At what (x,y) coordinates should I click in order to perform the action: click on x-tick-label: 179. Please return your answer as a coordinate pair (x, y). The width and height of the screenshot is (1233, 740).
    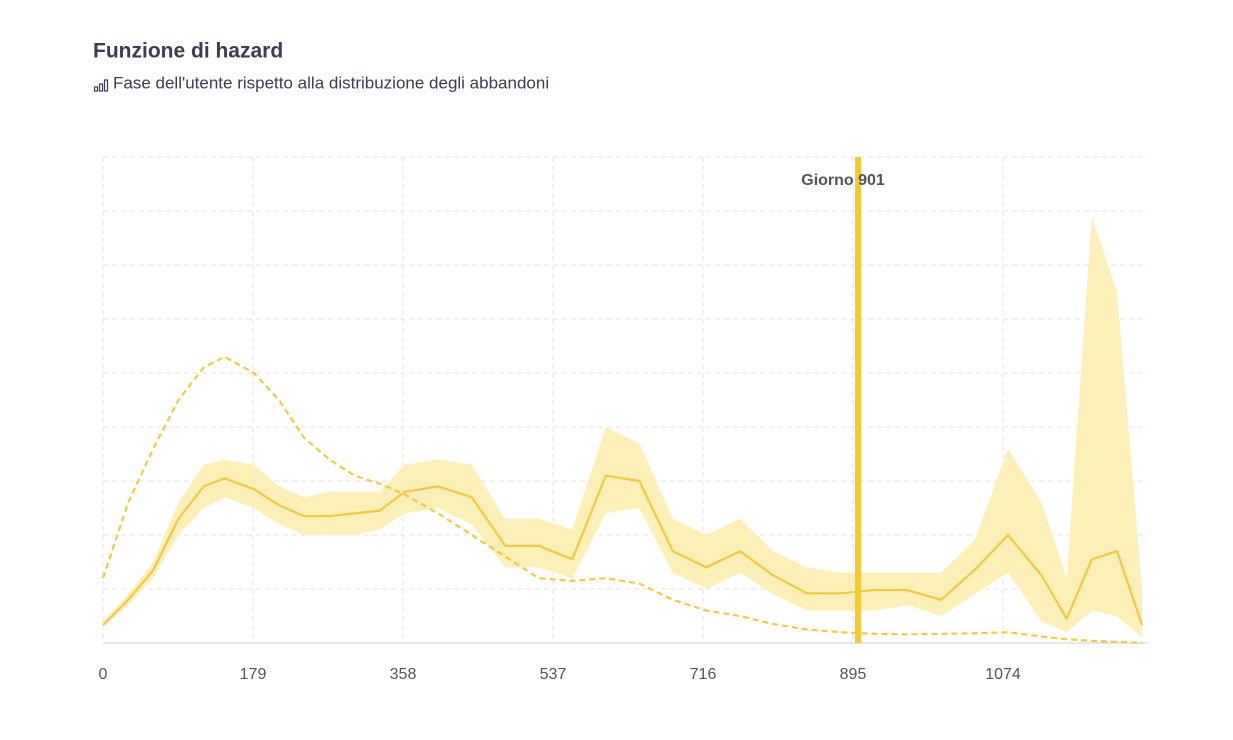
    Looking at the image, I should click on (253, 674).